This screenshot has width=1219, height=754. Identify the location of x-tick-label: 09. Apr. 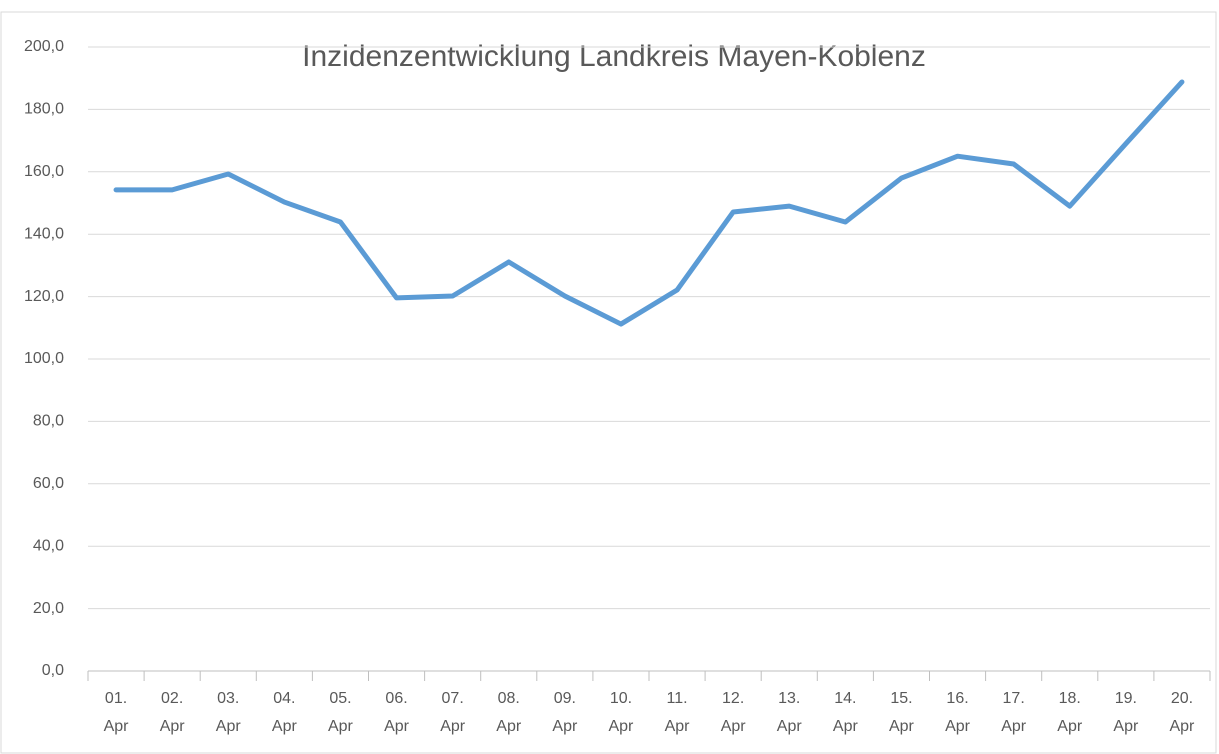
(565, 712).